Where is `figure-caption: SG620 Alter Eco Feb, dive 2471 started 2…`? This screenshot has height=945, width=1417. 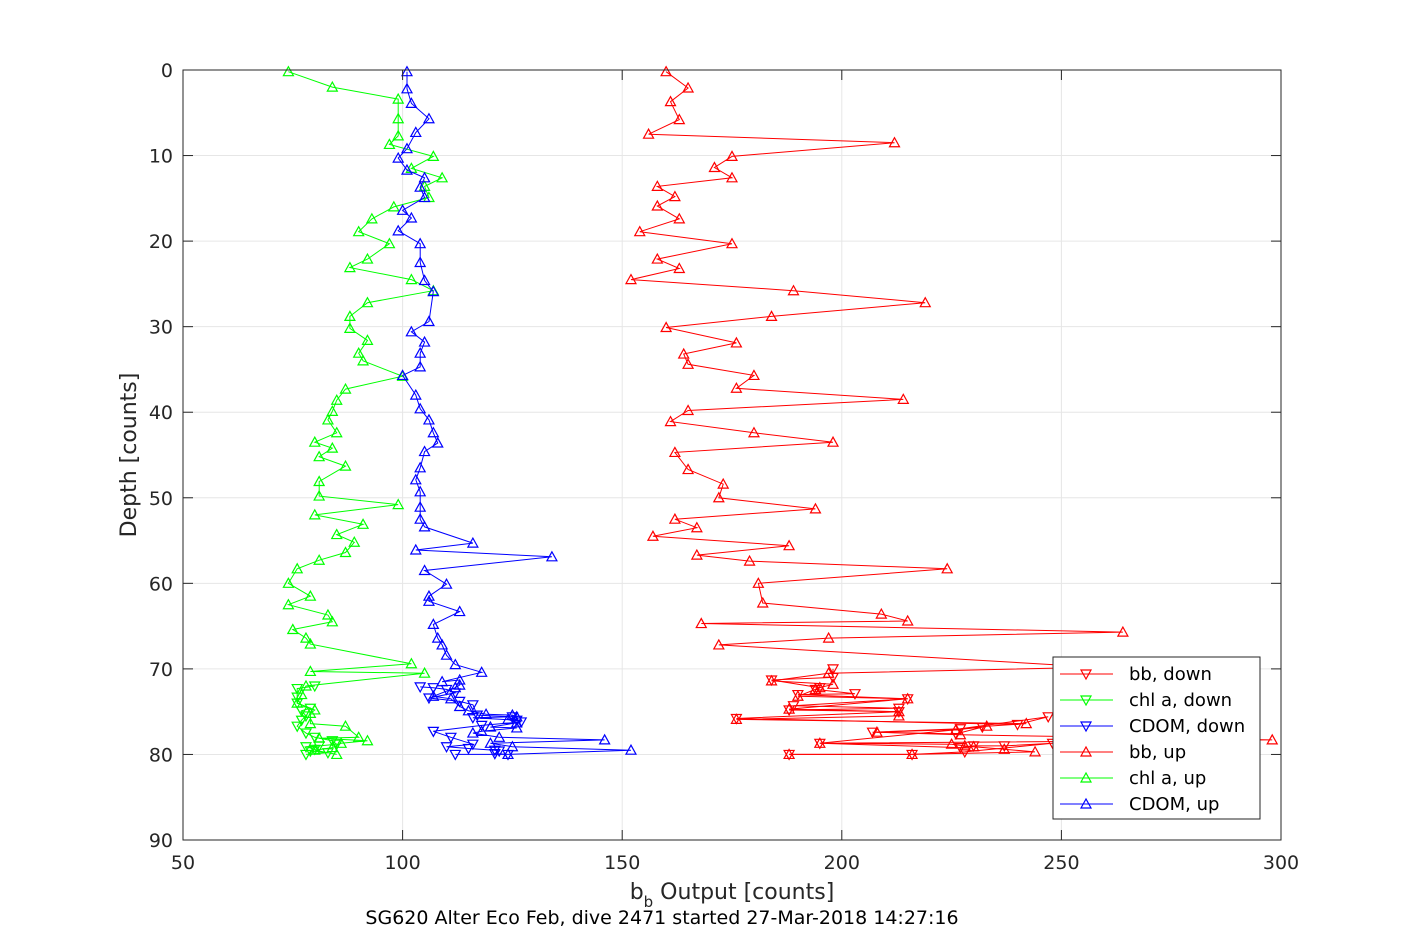 figure-caption: SG620 Alter Eco Feb, dive 2471 started 2… is located at coordinates (661, 918).